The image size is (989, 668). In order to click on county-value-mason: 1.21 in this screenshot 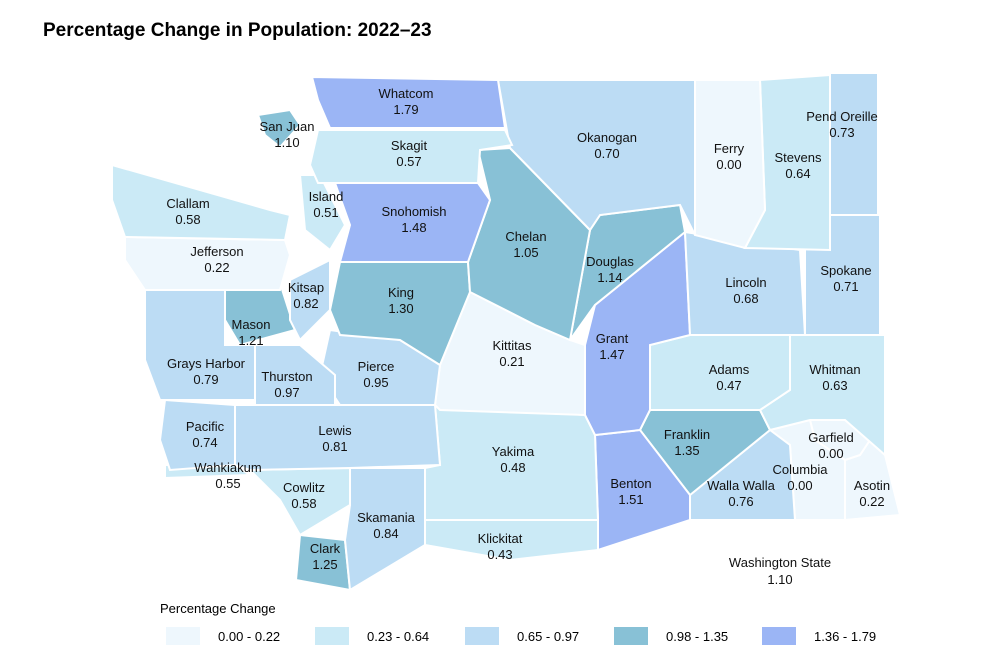, I will do `click(250, 340)`.